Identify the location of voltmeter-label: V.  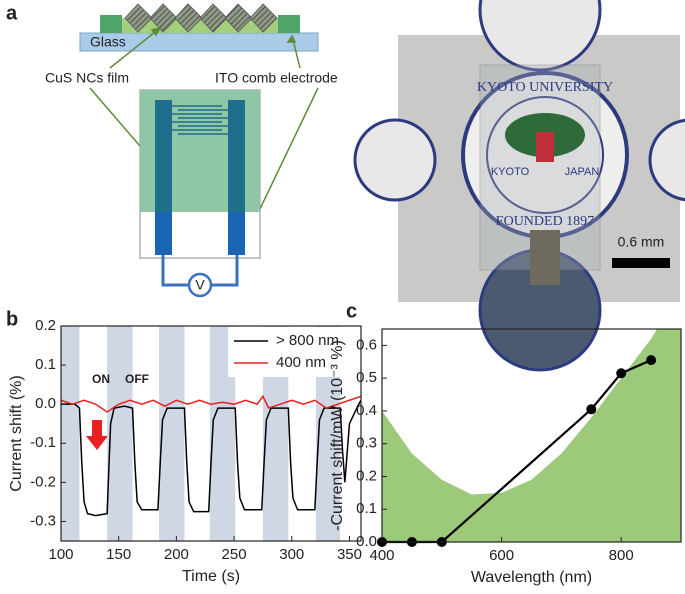
(200, 285).